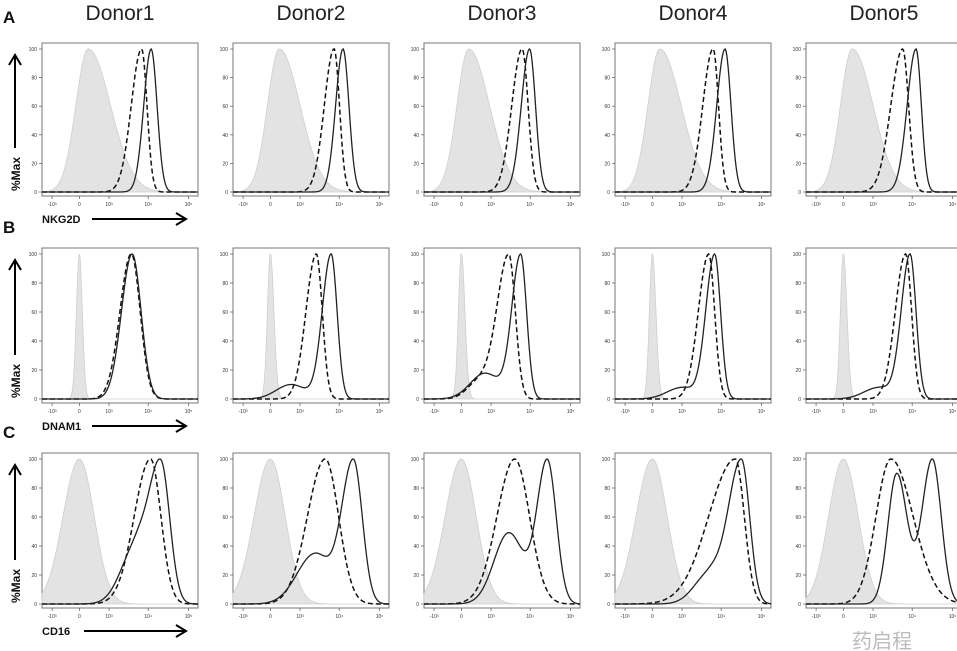 This screenshot has height=651, width=957. I want to click on isotype-histogram, so click(119, 531).